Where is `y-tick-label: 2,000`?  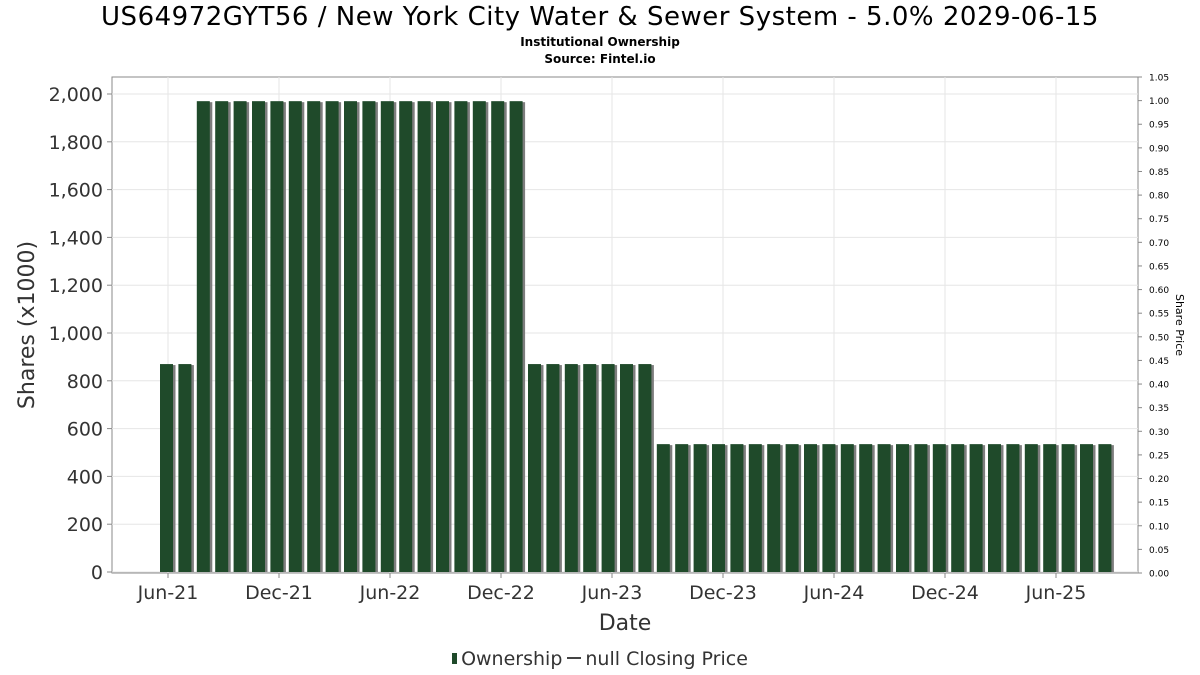 y-tick-label: 2,000 is located at coordinates (76, 95).